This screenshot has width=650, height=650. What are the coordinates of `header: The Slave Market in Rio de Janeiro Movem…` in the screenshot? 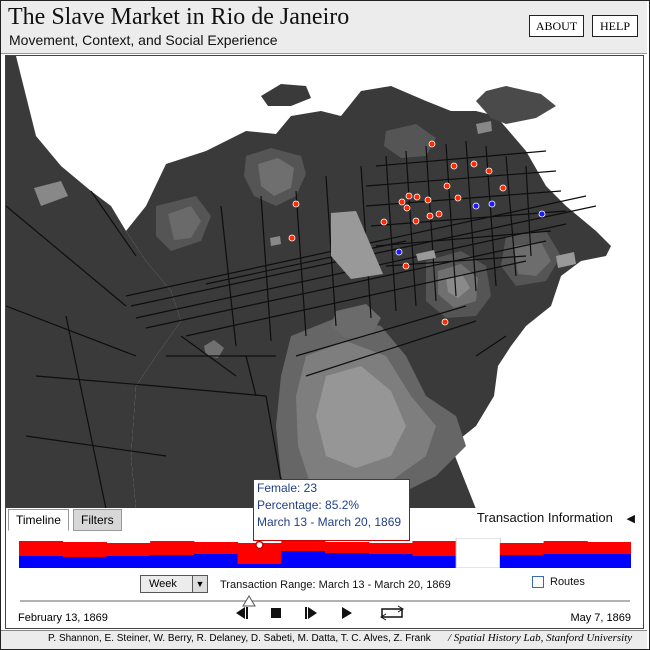 It's located at (324, 27).